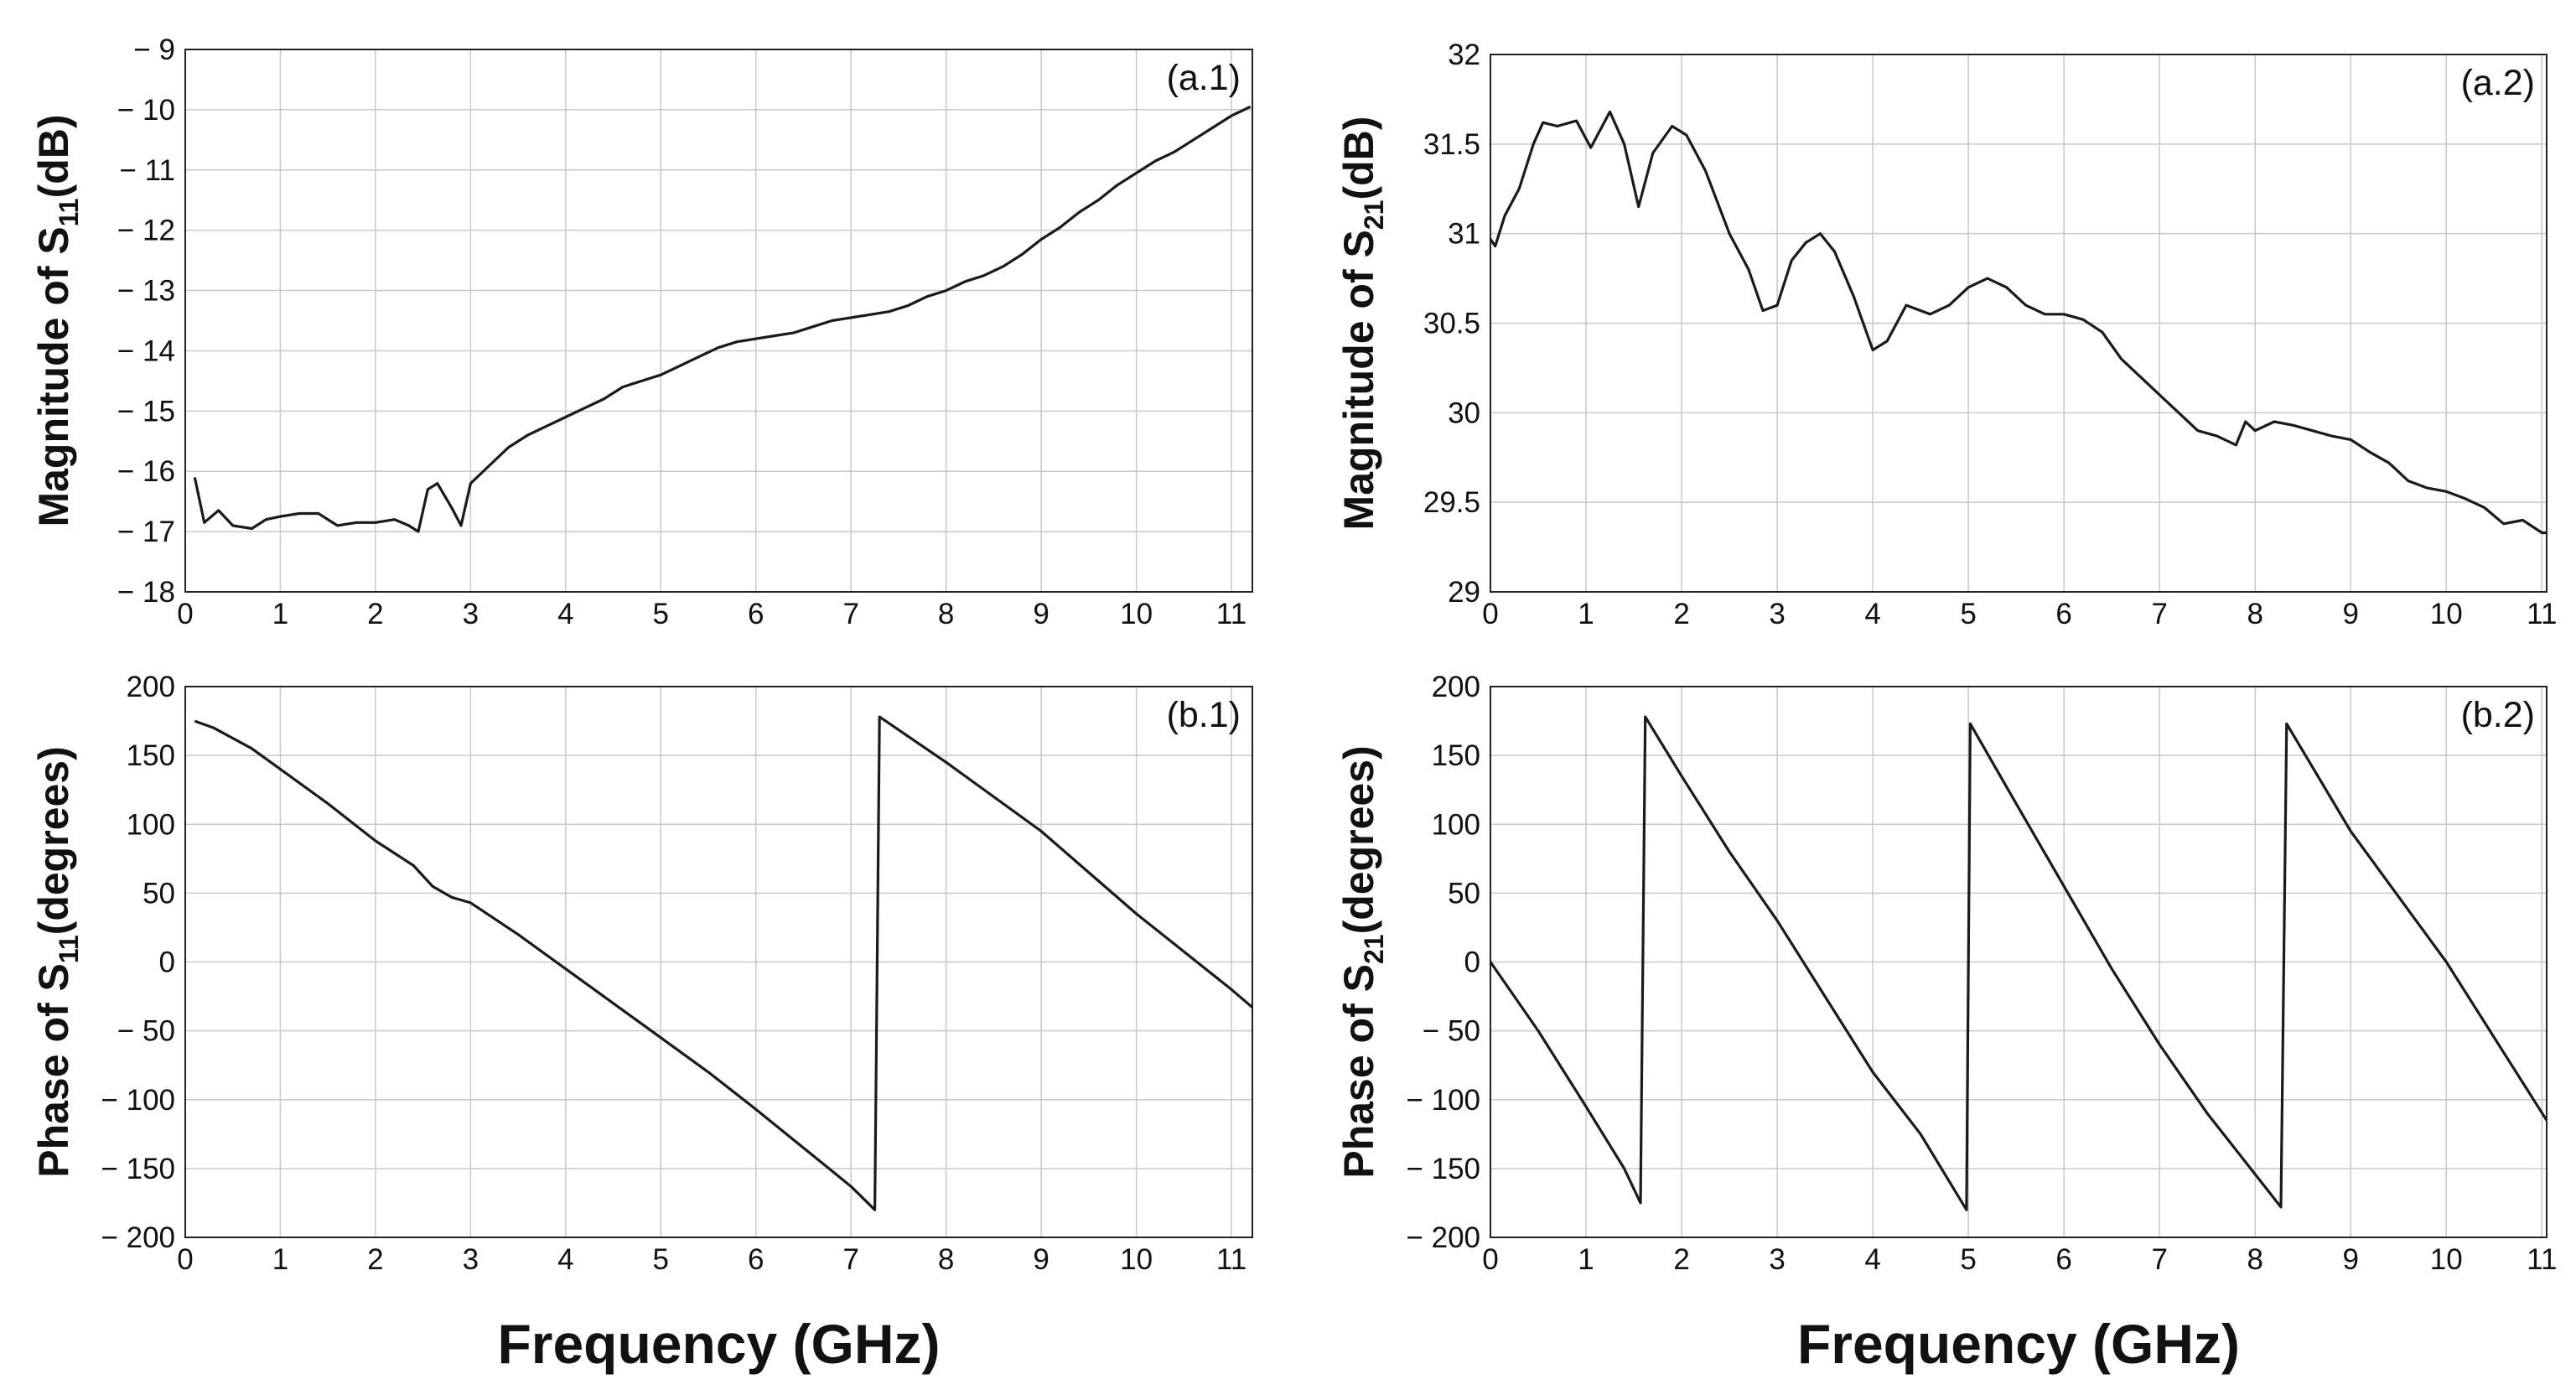 This screenshot has height=1400, width=2576. Describe the element at coordinates (146, 411) in the screenshot. I see `y-tick-label: − 15` at that location.